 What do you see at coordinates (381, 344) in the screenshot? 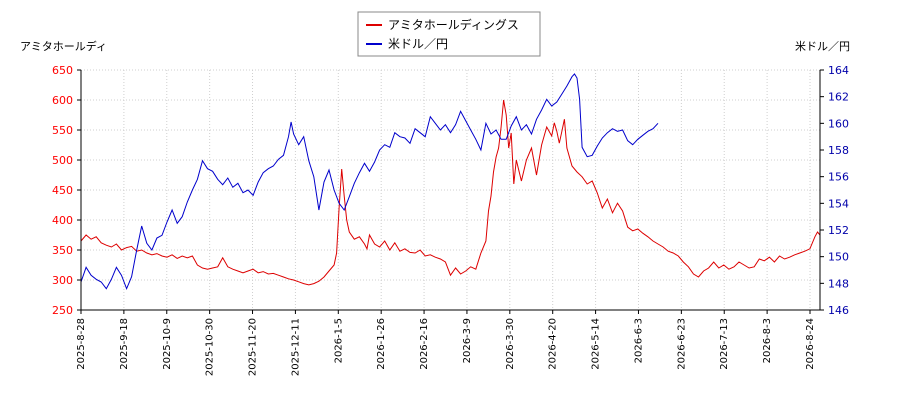
I see `x-tick-label: 2026-1-26` at bounding box center [381, 344].